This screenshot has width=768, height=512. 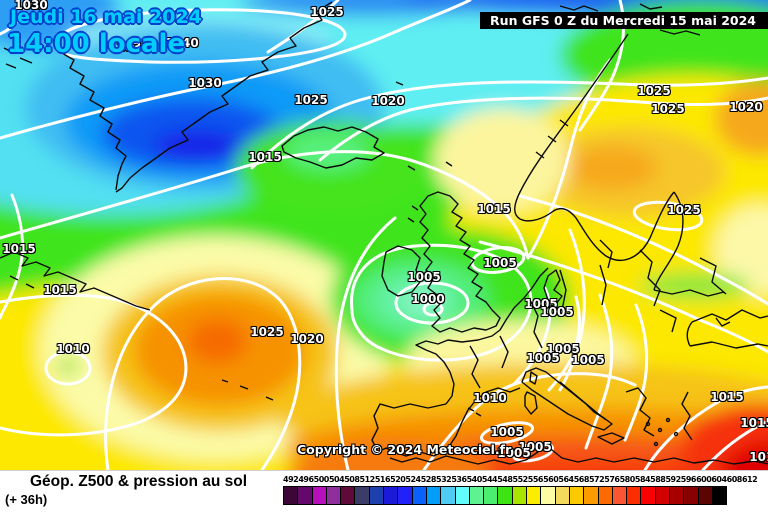 I want to click on copyright-text: Copyright © 2024 Meteociel.fr, so click(x=404, y=449).